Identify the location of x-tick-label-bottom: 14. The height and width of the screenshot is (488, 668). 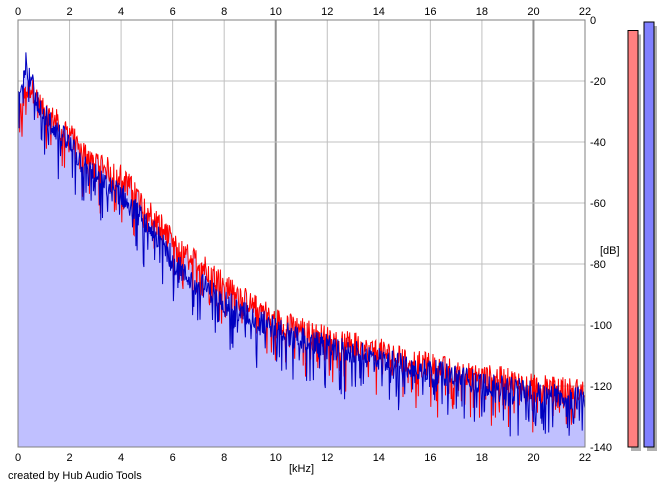
(379, 458).